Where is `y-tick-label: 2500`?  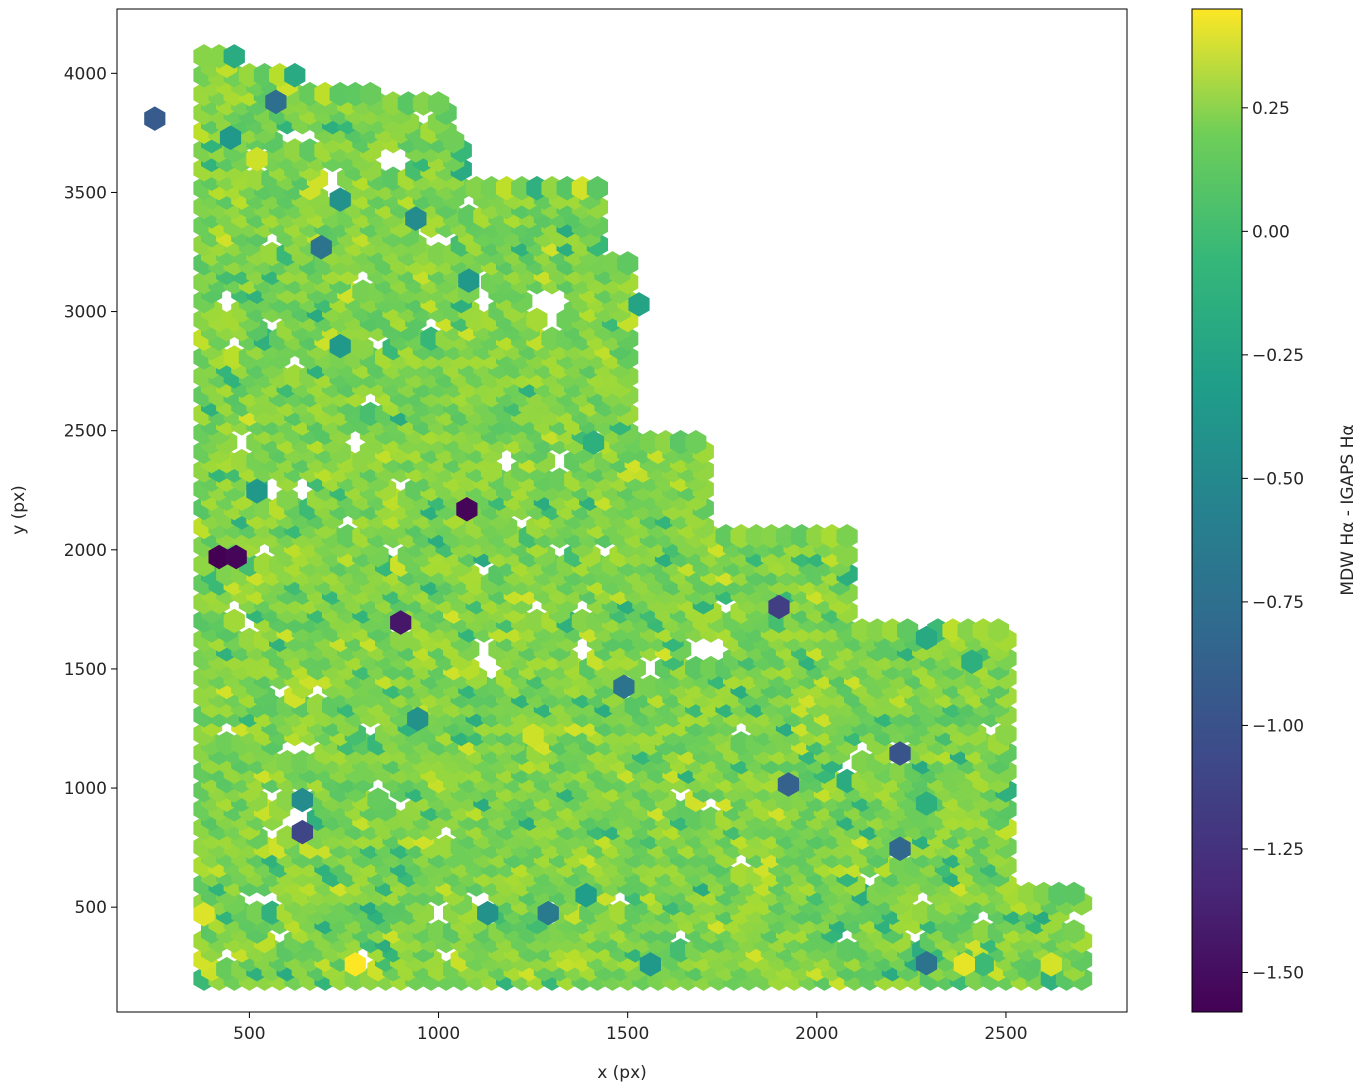
y-tick-label: 2500 is located at coordinates (85, 432).